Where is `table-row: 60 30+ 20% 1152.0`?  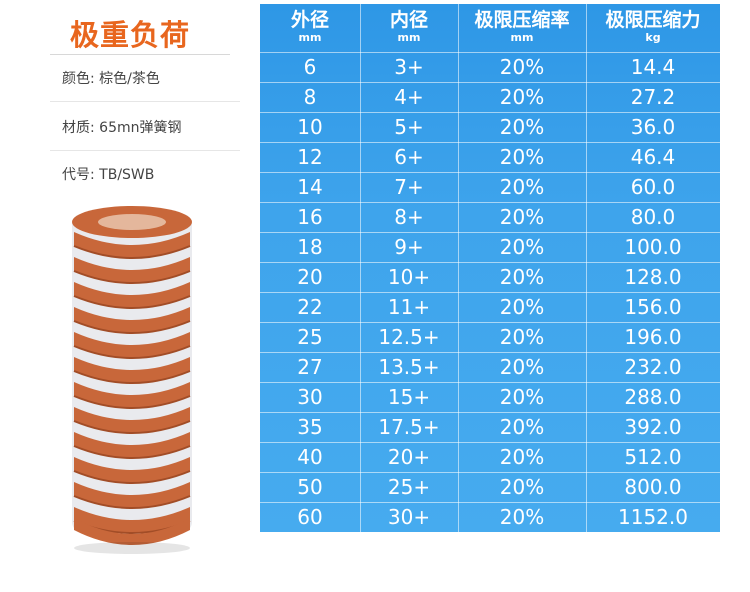 table-row: 60 30+ 20% 1152.0 is located at coordinates (490, 517).